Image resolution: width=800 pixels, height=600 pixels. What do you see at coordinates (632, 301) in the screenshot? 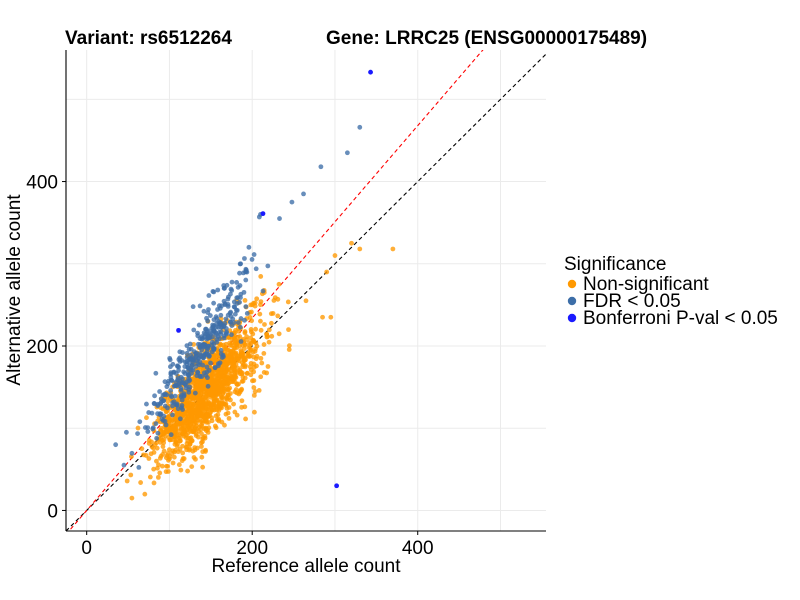
I see `legend-label: FDR < 0.05` at bounding box center [632, 301].